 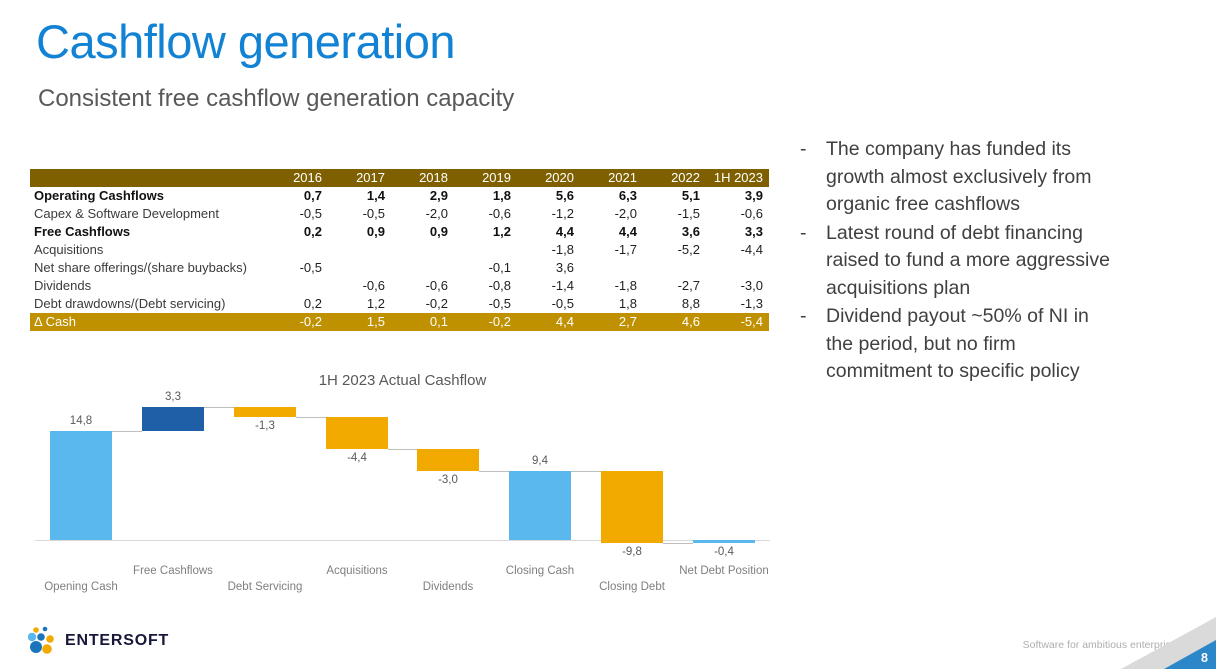 What do you see at coordinates (117, 640) in the screenshot?
I see `brand-name: ENTERSOFT` at bounding box center [117, 640].